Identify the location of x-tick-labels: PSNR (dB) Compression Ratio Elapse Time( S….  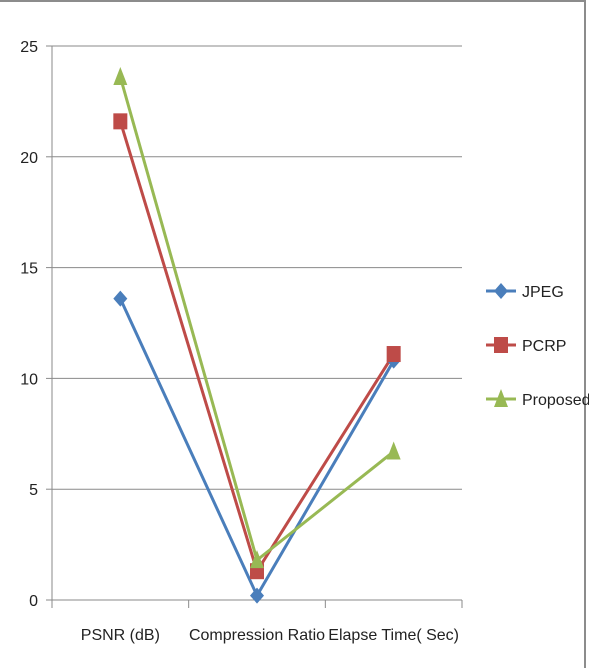
(270, 635).